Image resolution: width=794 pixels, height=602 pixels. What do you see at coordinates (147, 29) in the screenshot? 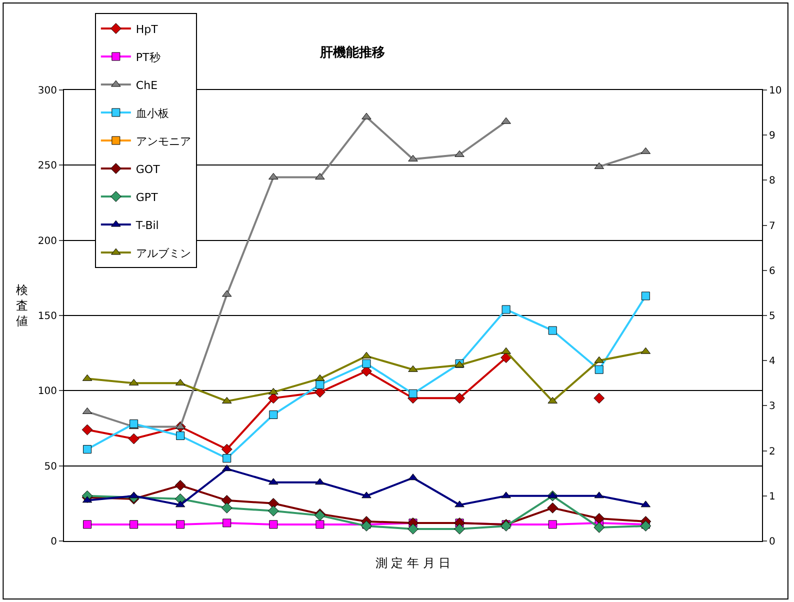
I see `legend-label: HpT` at bounding box center [147, 29].